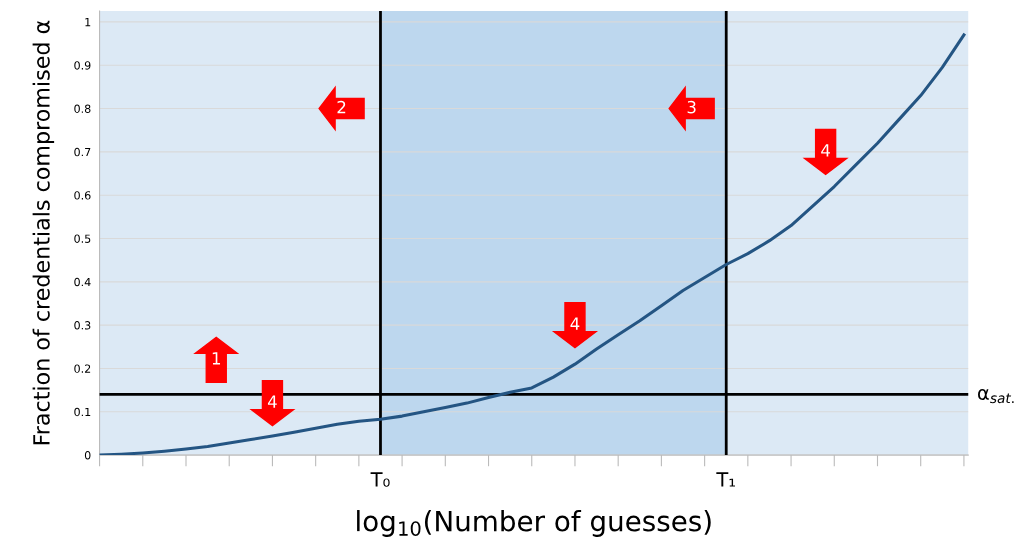 This screenshot has width=1016, height=555. I want to click on y-tick-label: 0, so click(87, 455).